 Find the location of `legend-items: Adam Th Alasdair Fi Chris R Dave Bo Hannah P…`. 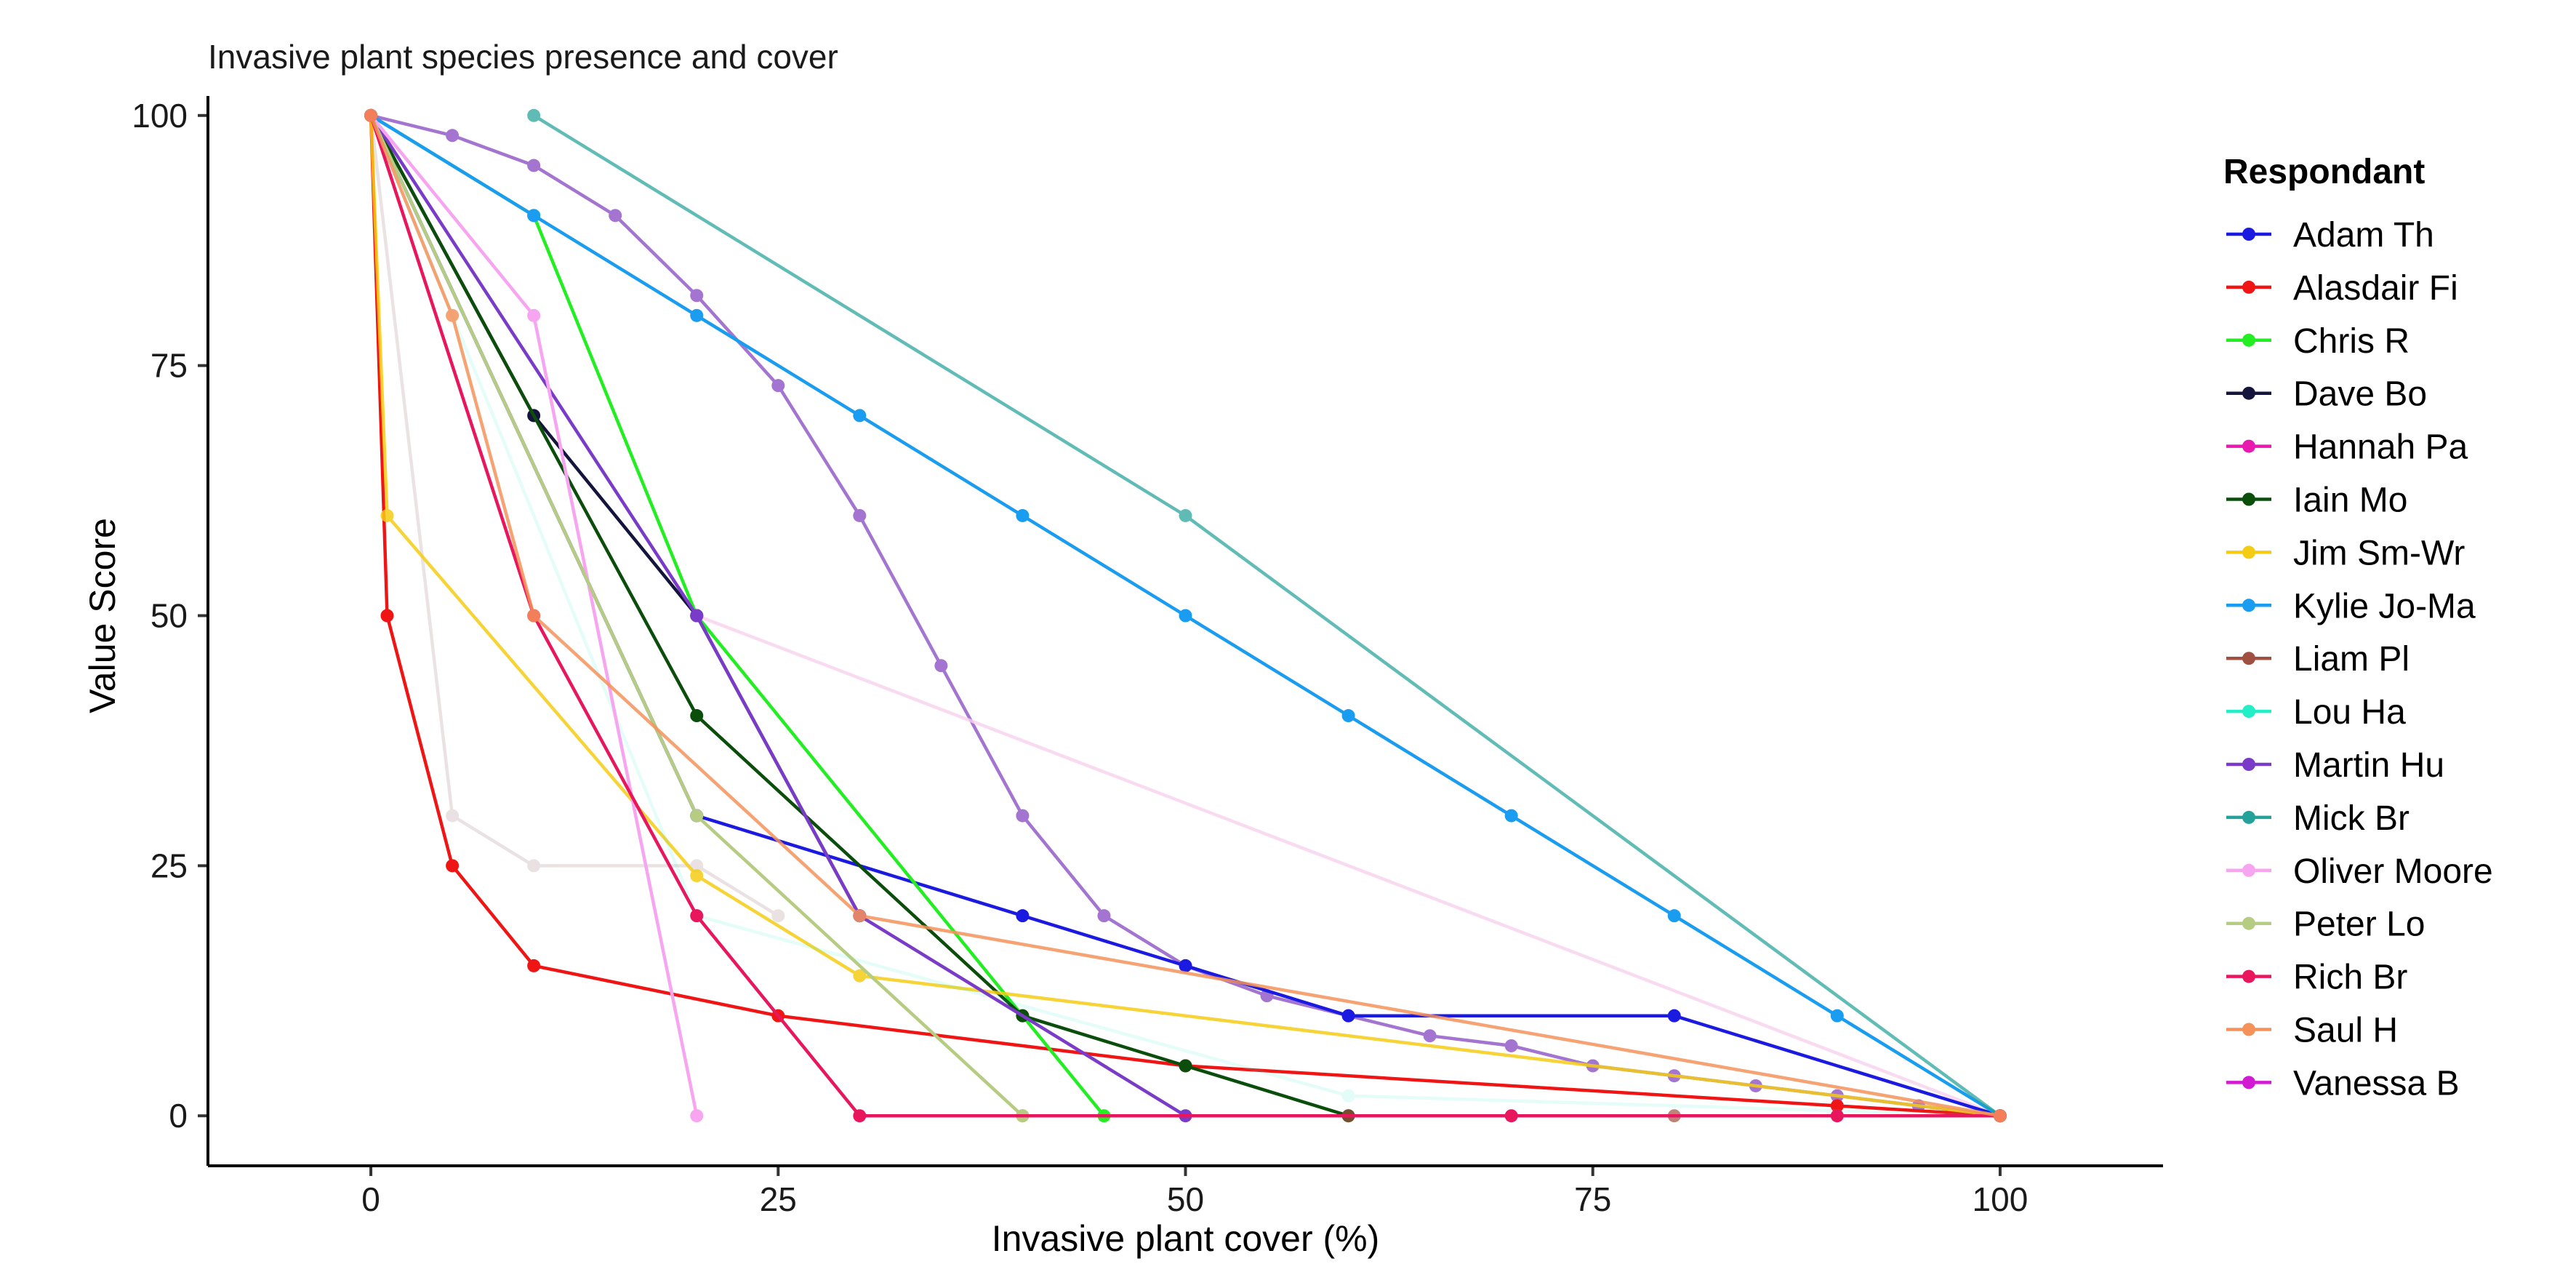

legend-items: Adam Th Alasdair Fi Chris R Dave Bo Hannah P… is located at coordinates (2359, 659).